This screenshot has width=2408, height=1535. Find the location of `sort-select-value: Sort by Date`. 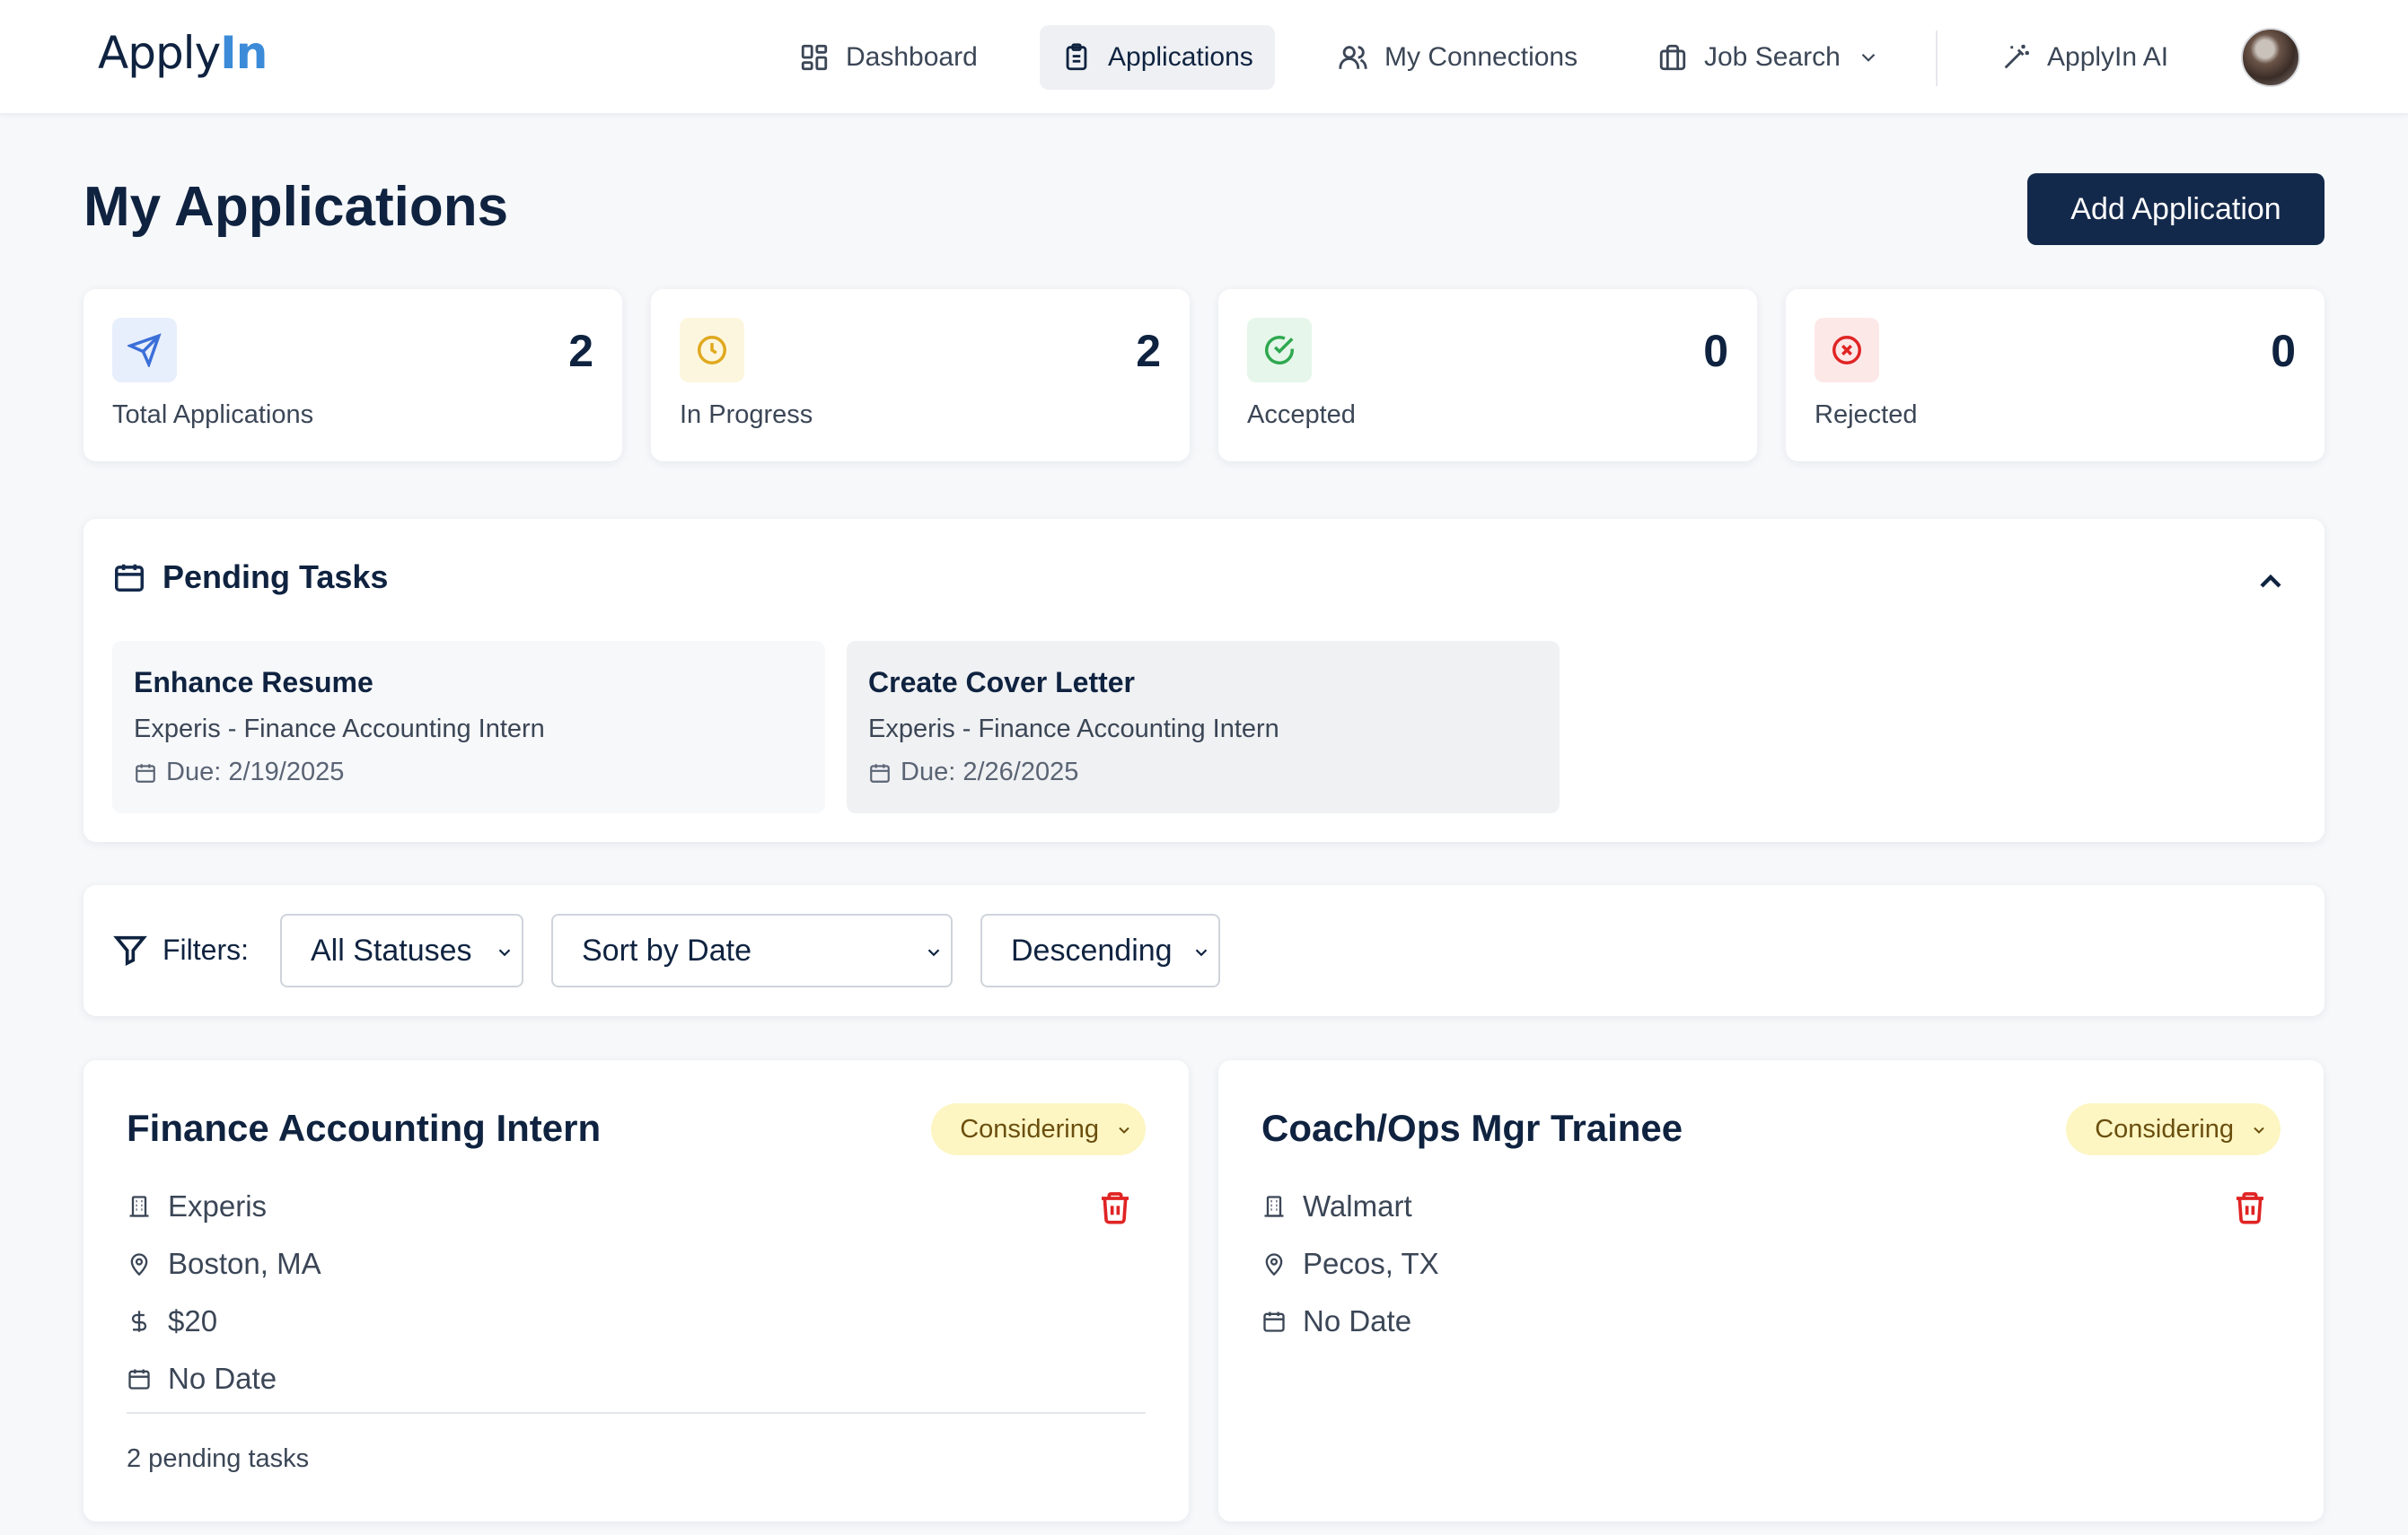

sort-select-value: Sort by Date is located at coordinates (666, 951).